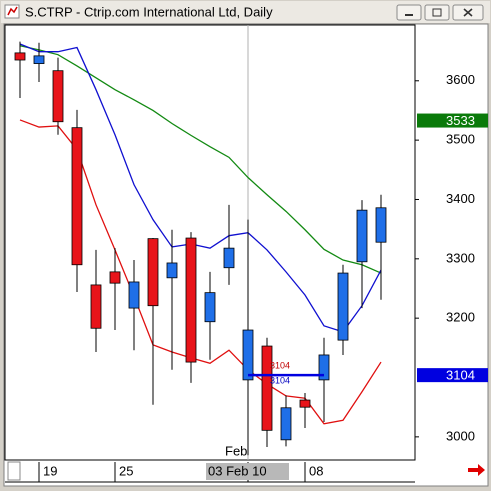 The image size is (491, 491). What do you see at coordinates (468, 12) in the screenshot?
I see `close-glyph` at bounding box center [468, 12].